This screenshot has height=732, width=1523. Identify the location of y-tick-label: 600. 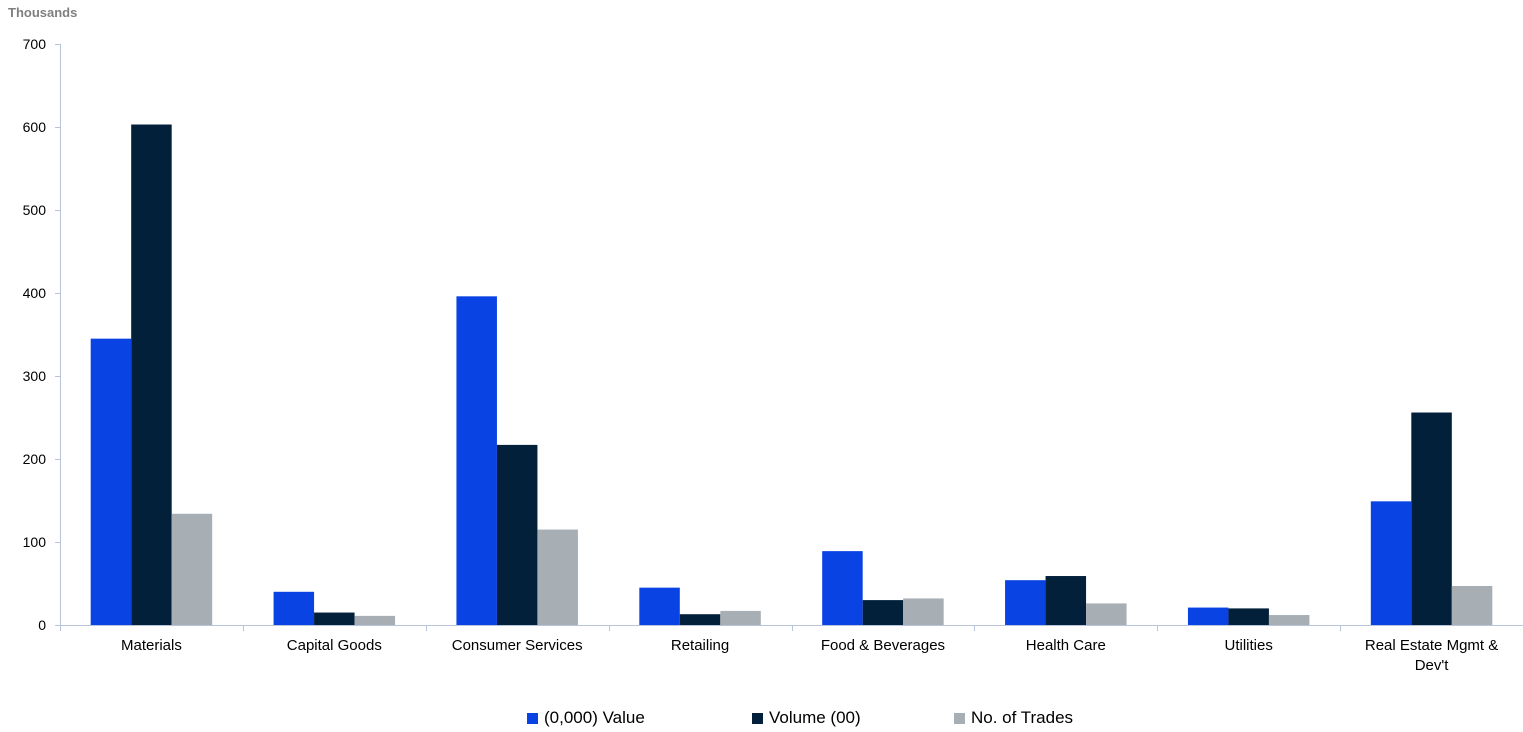
(35, 127).